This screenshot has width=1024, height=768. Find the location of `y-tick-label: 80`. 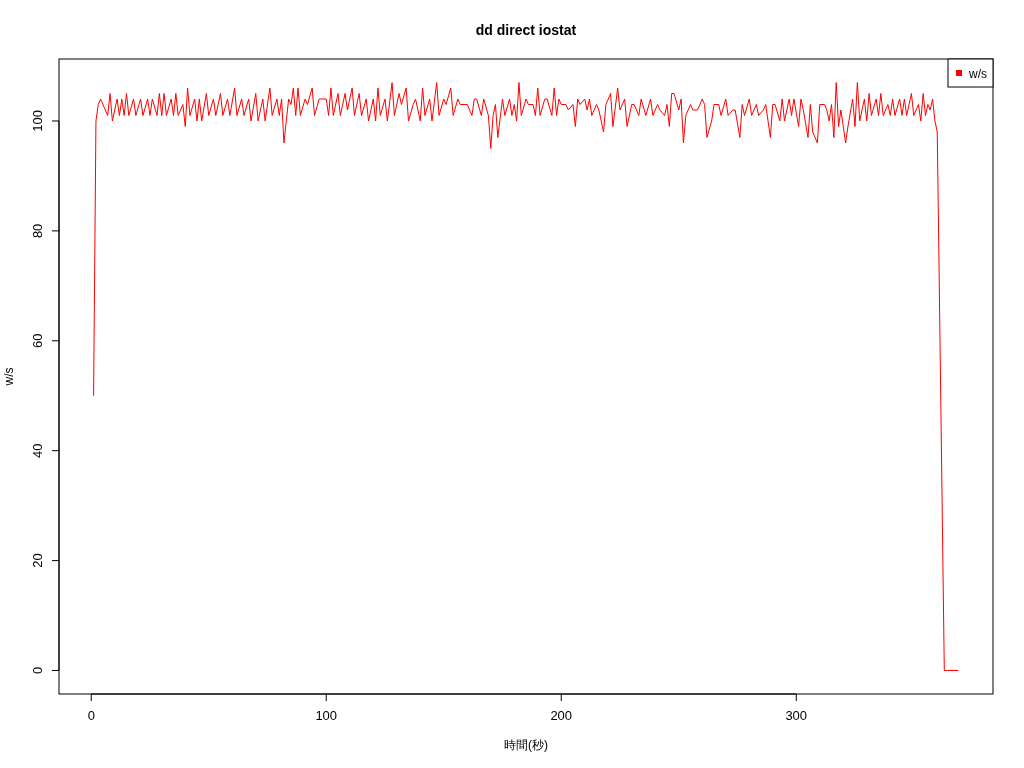

y-tick-label: 80 is located at coordinates (37, 231).